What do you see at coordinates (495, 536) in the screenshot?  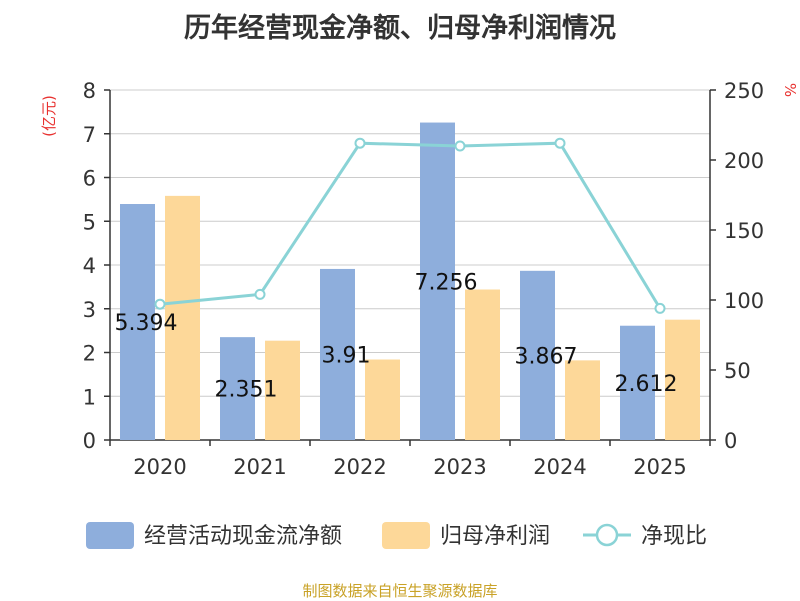 I see `legend-label-netprofit: 归母净利润` at bounding box center [495, 536].